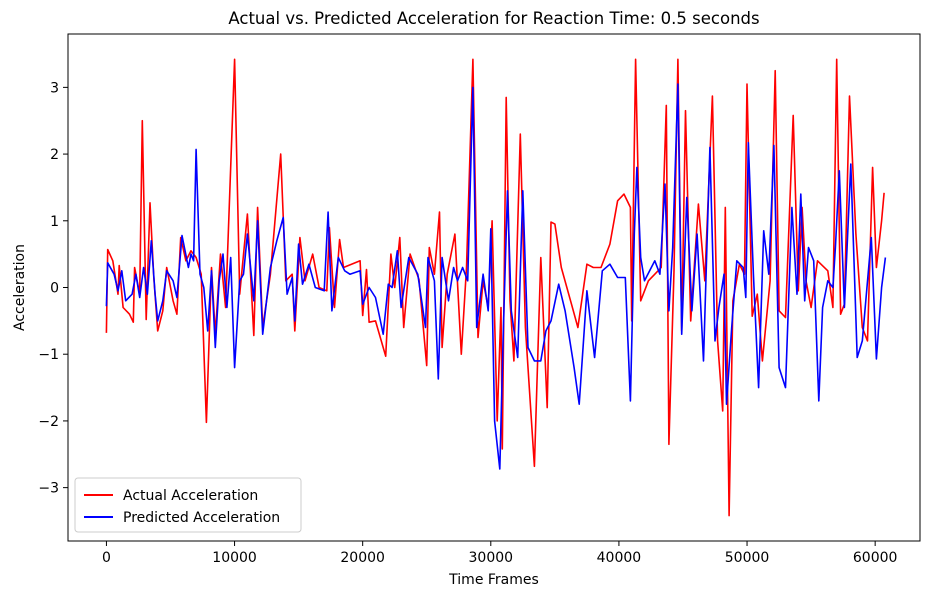 This screenshot has height=597, width=940. I want to click on x-tick-label: 10000, so click(234, 558).